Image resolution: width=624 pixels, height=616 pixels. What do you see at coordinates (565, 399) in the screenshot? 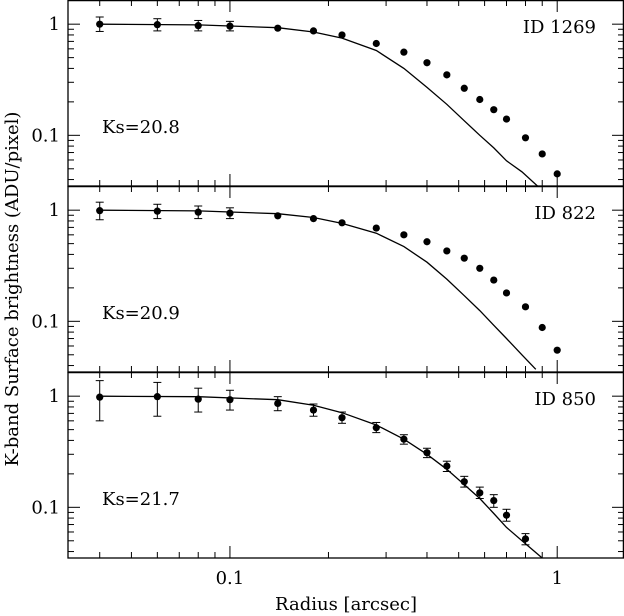
I see `panel-id-label: ID 850` at bounding box center [565, 399].